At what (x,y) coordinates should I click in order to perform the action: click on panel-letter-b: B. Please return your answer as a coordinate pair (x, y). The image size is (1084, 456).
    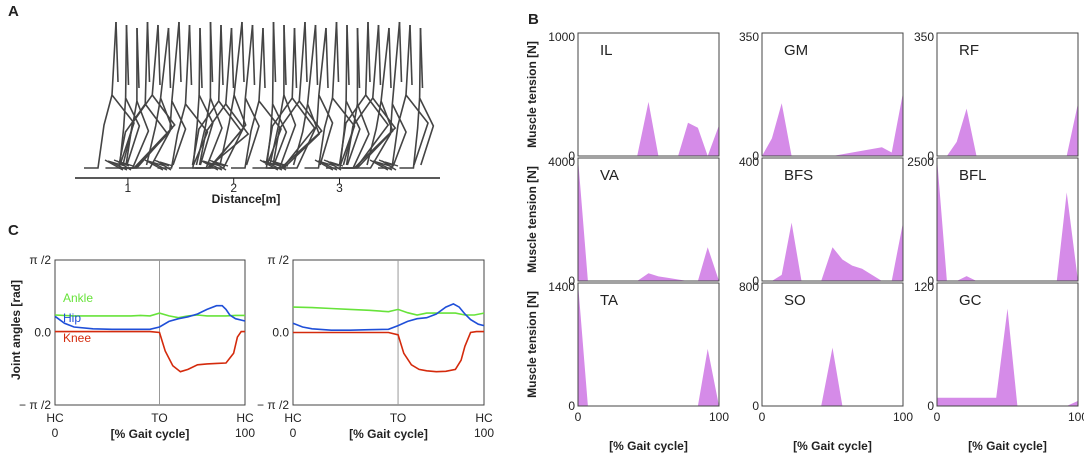
    Looking at the image, I should click on (533, 19).